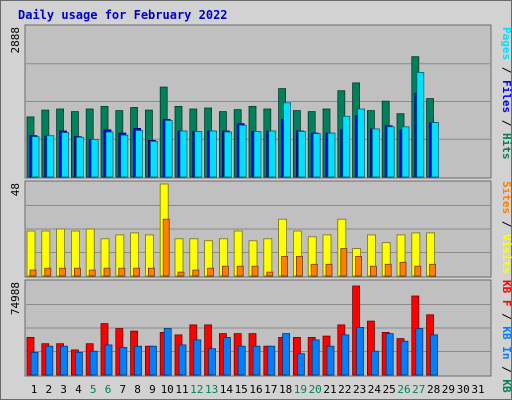 Image resolution: width=512 pixels, height=400 pixels. I want to click on x-tick-label-day-6: 6, so click(108, 389).